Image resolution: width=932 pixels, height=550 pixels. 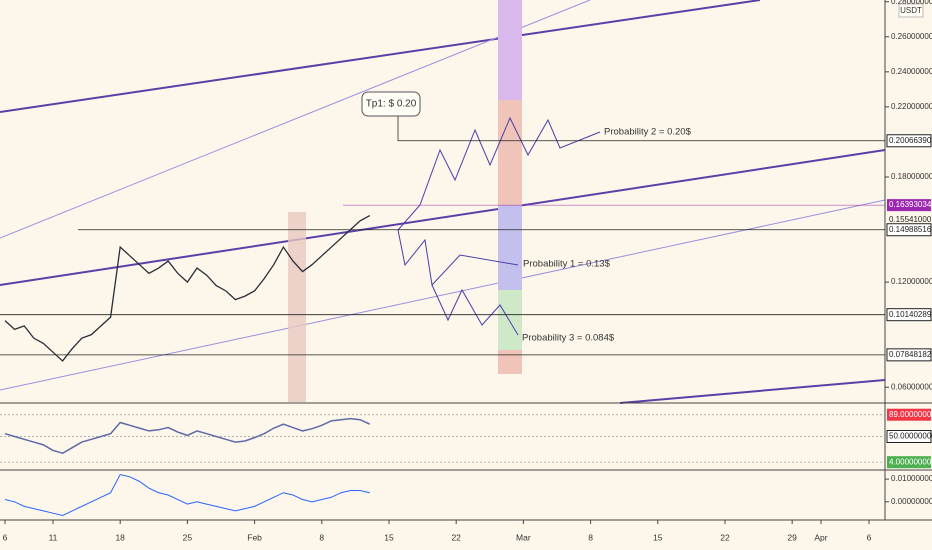 I want to click on rsi-tag-label: 89.00000000, so click(x=910, y=414).